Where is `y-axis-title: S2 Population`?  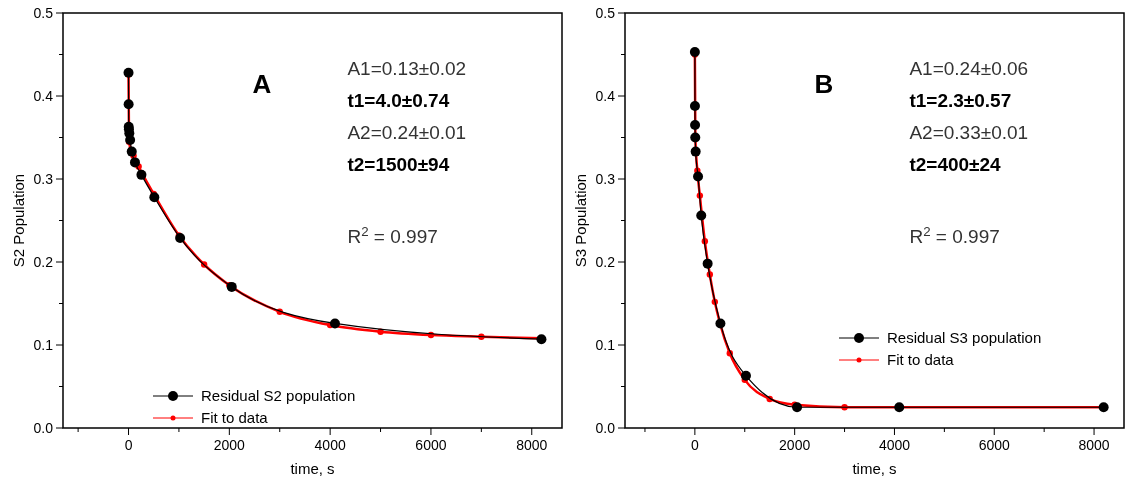 y-axis-title: S2 Population is located at coordinates (18, 220).